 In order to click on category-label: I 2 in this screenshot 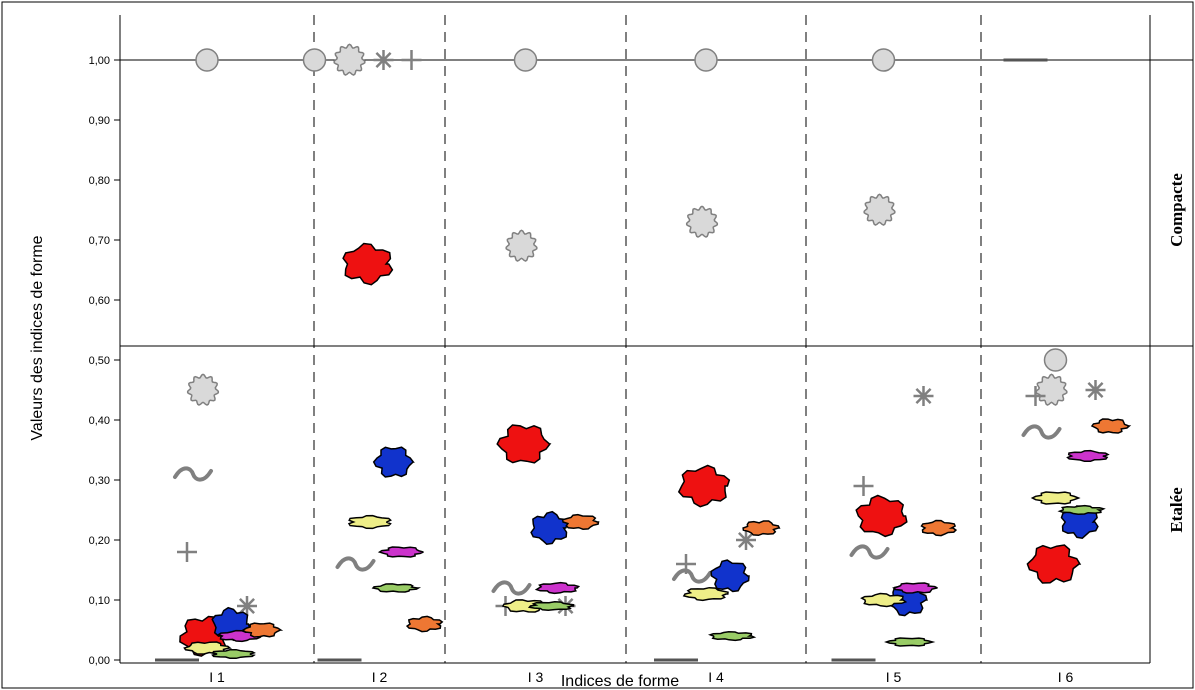, I will do `click(380, 677)`.